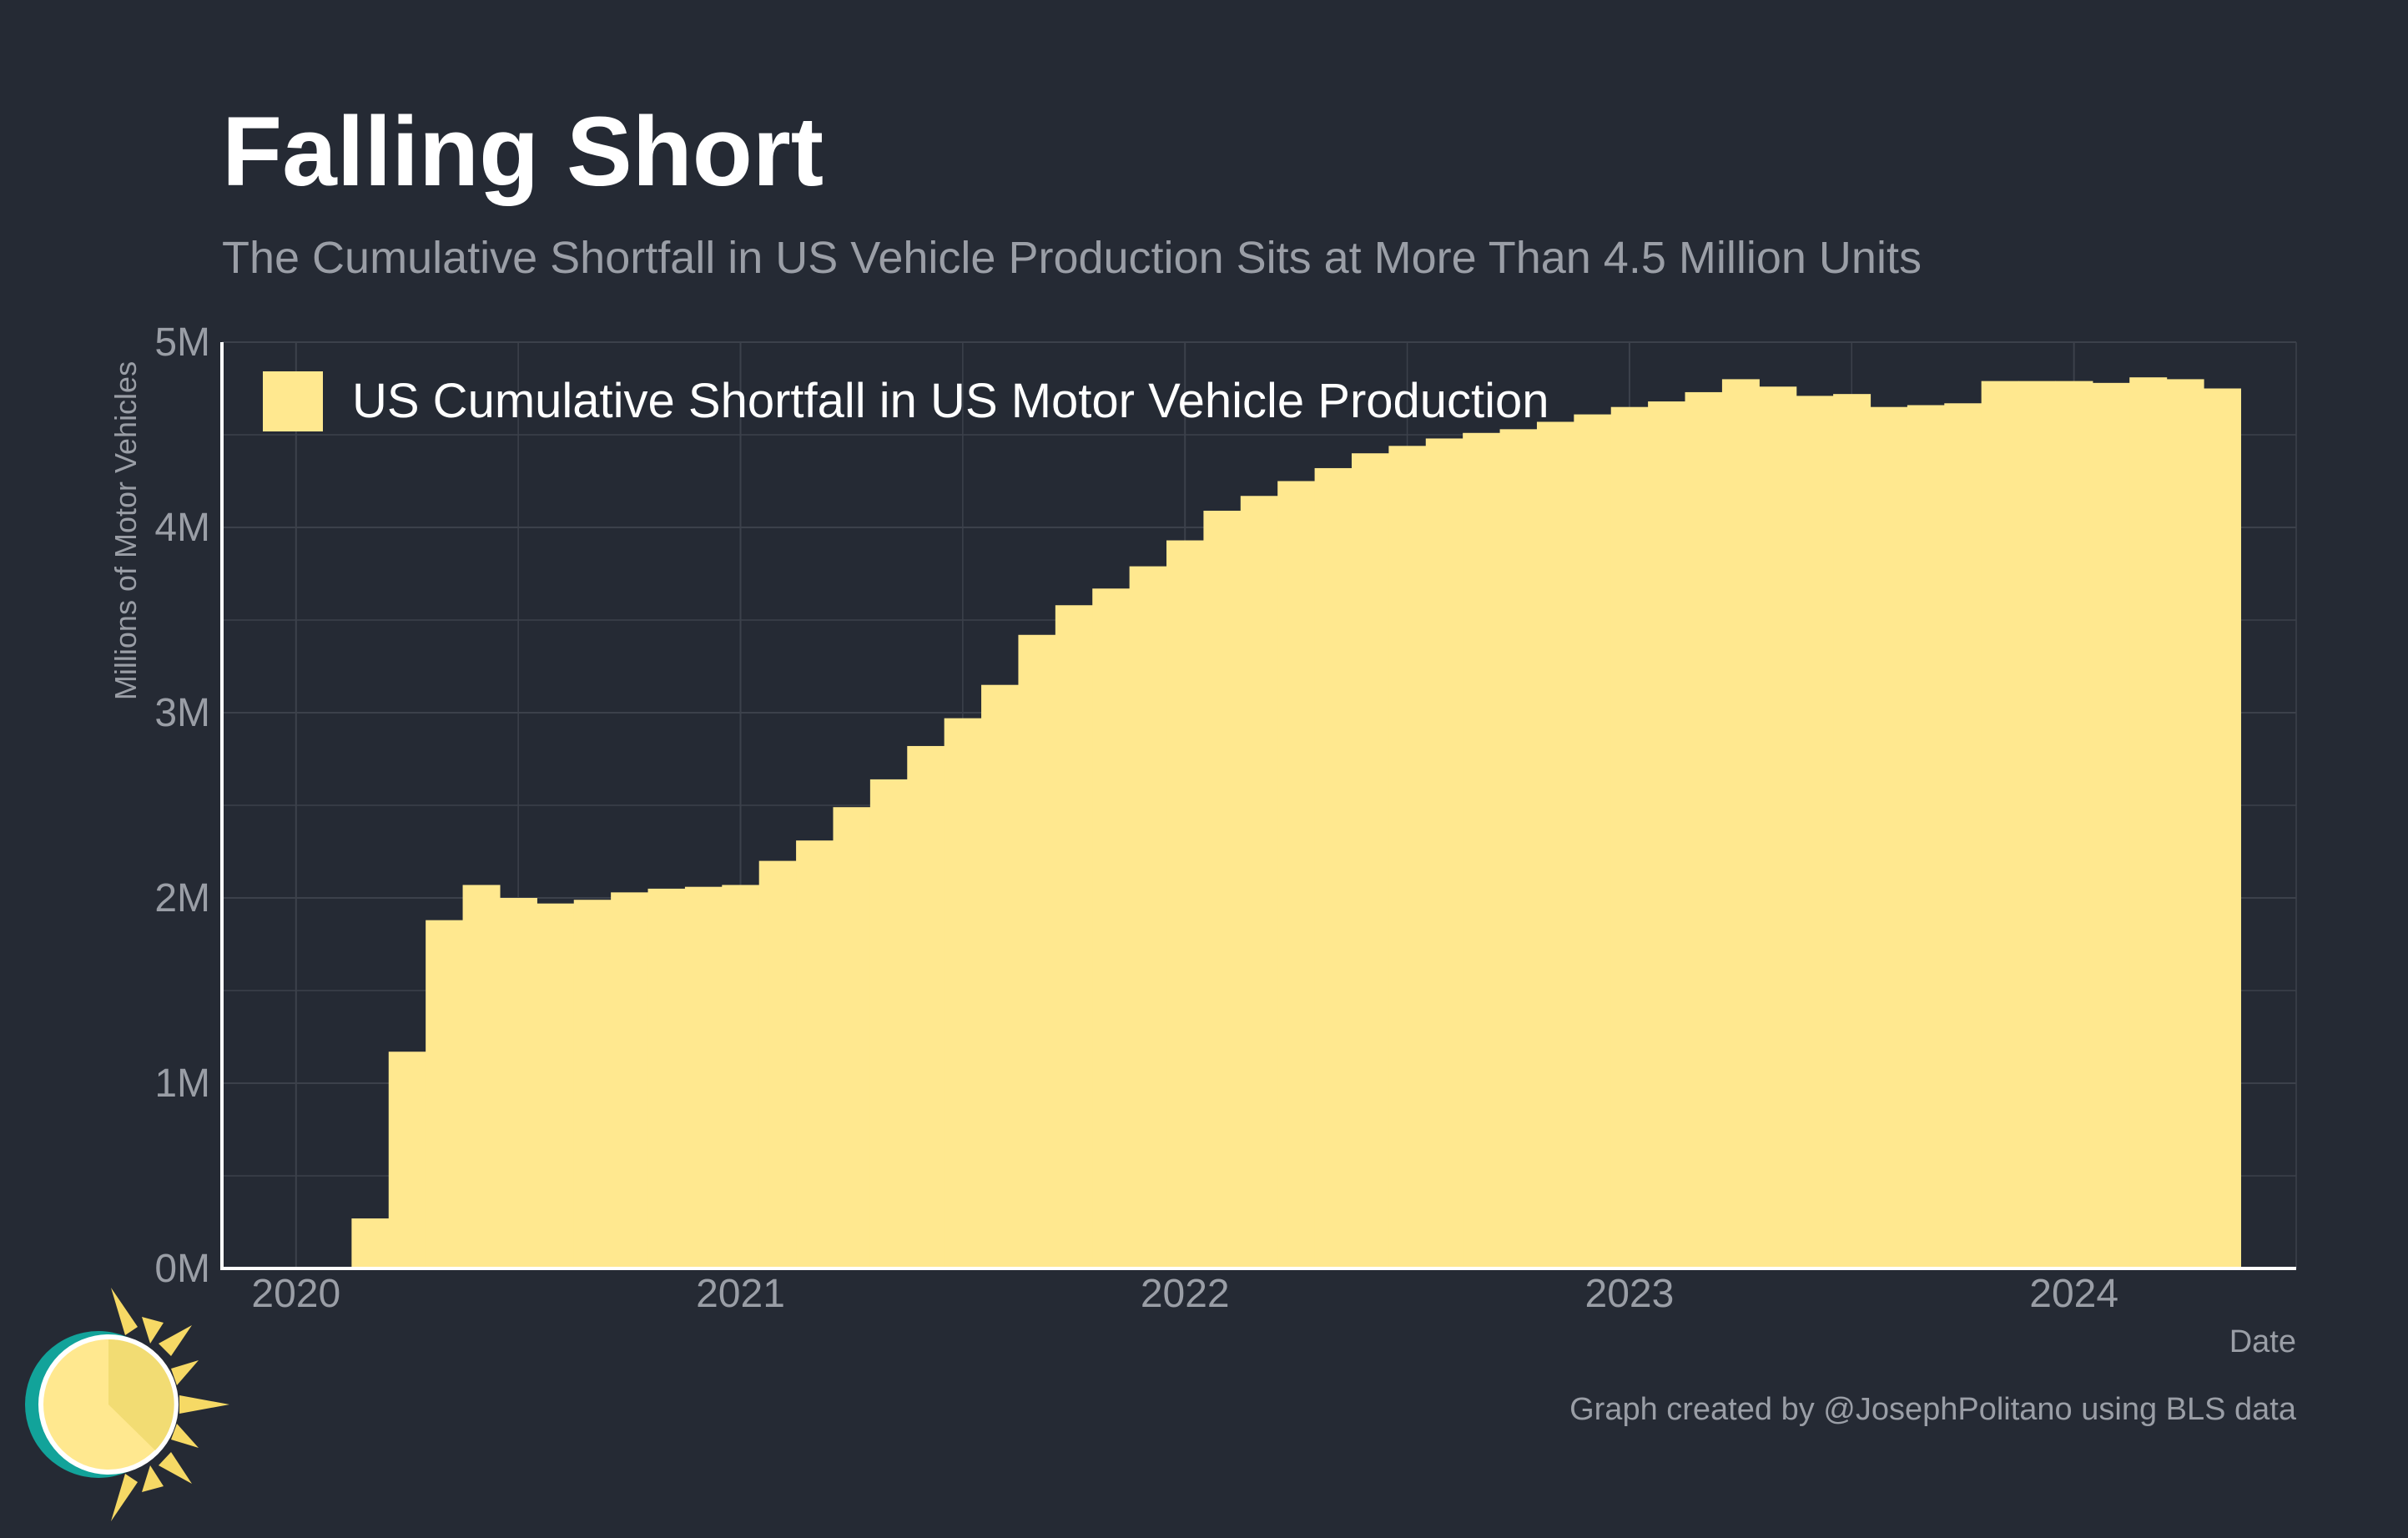 The height and width of the screenshot is (1538, 2408). Describe the element at coordinates (2262, 1341) in the screenshot. I see `x-axis-label: Date` at that location.